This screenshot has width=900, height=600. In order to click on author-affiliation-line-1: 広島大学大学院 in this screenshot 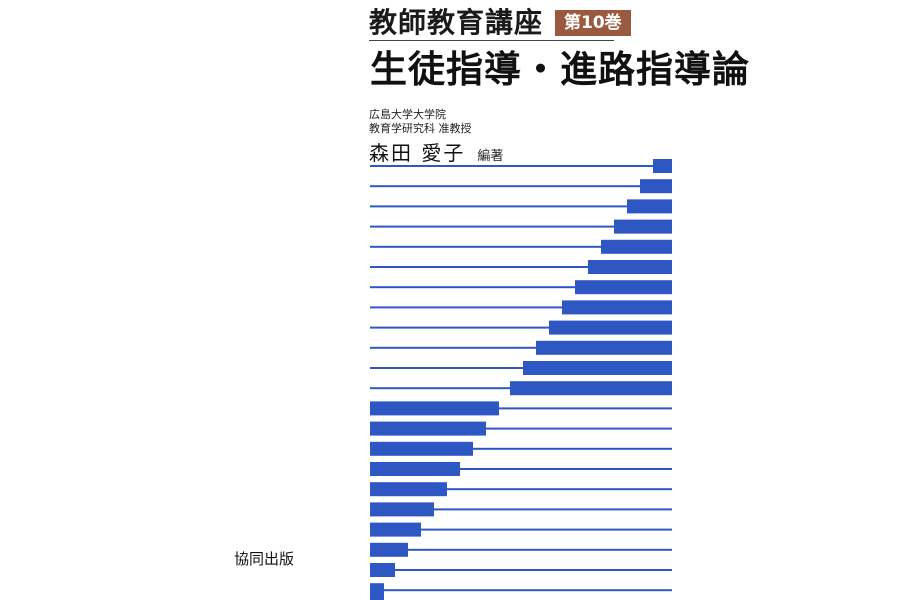, I will do `click(407, 114)`.